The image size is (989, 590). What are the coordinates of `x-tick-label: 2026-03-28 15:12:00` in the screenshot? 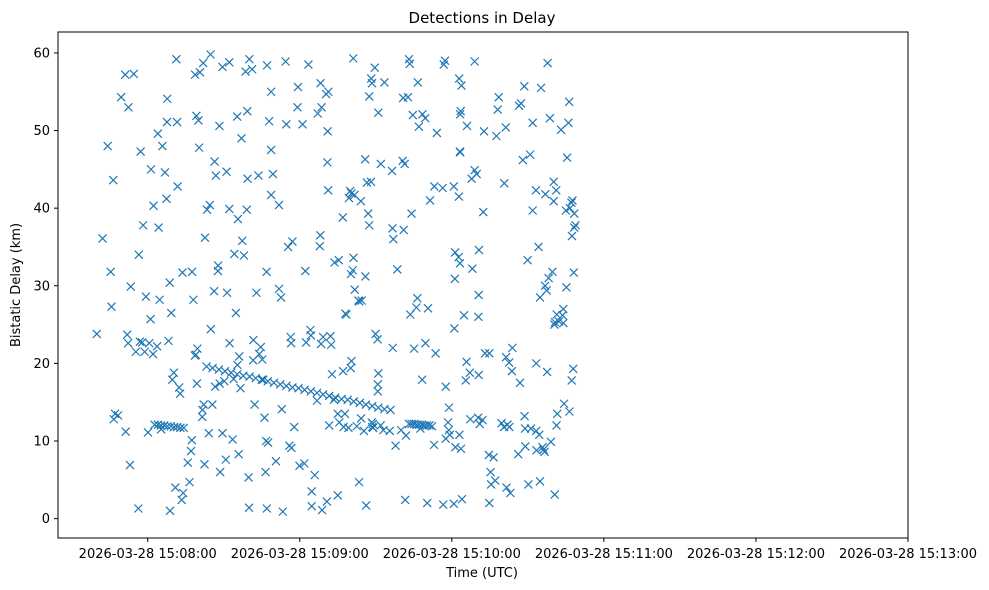 It's located at (756, 554).